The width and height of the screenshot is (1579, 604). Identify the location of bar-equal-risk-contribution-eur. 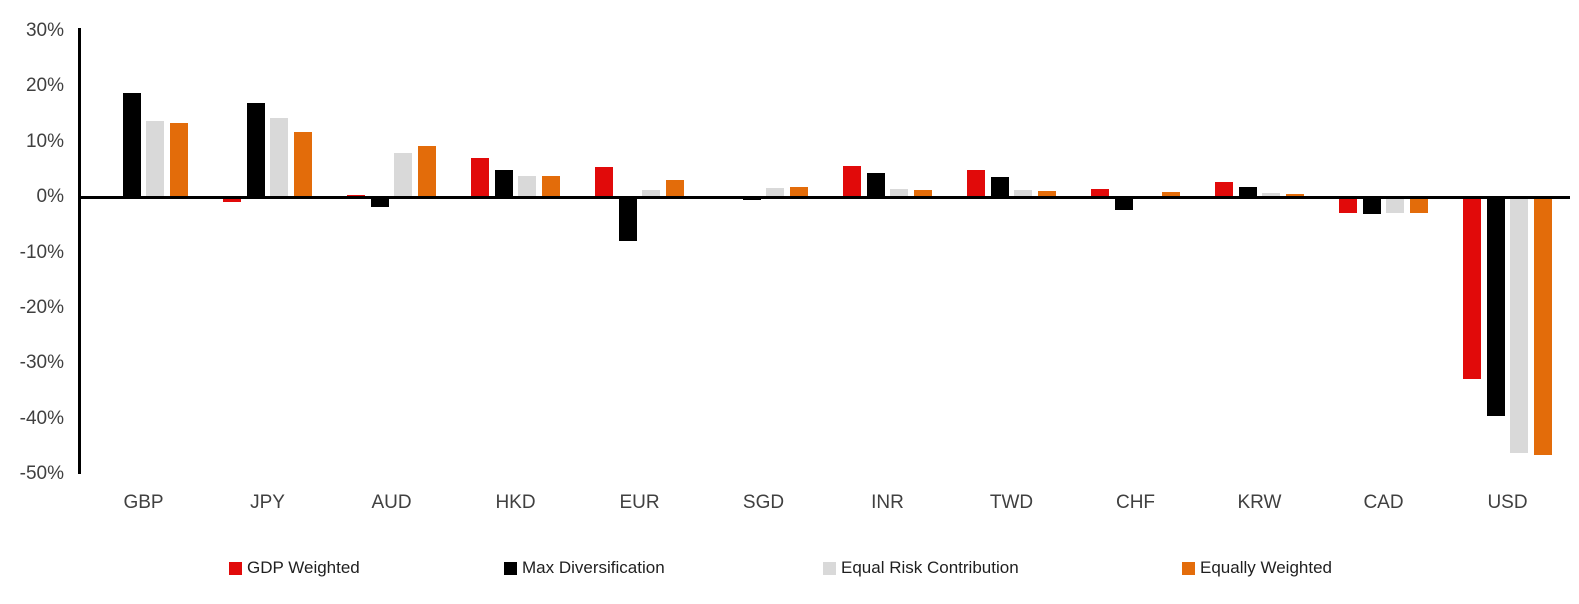
(651, 193).